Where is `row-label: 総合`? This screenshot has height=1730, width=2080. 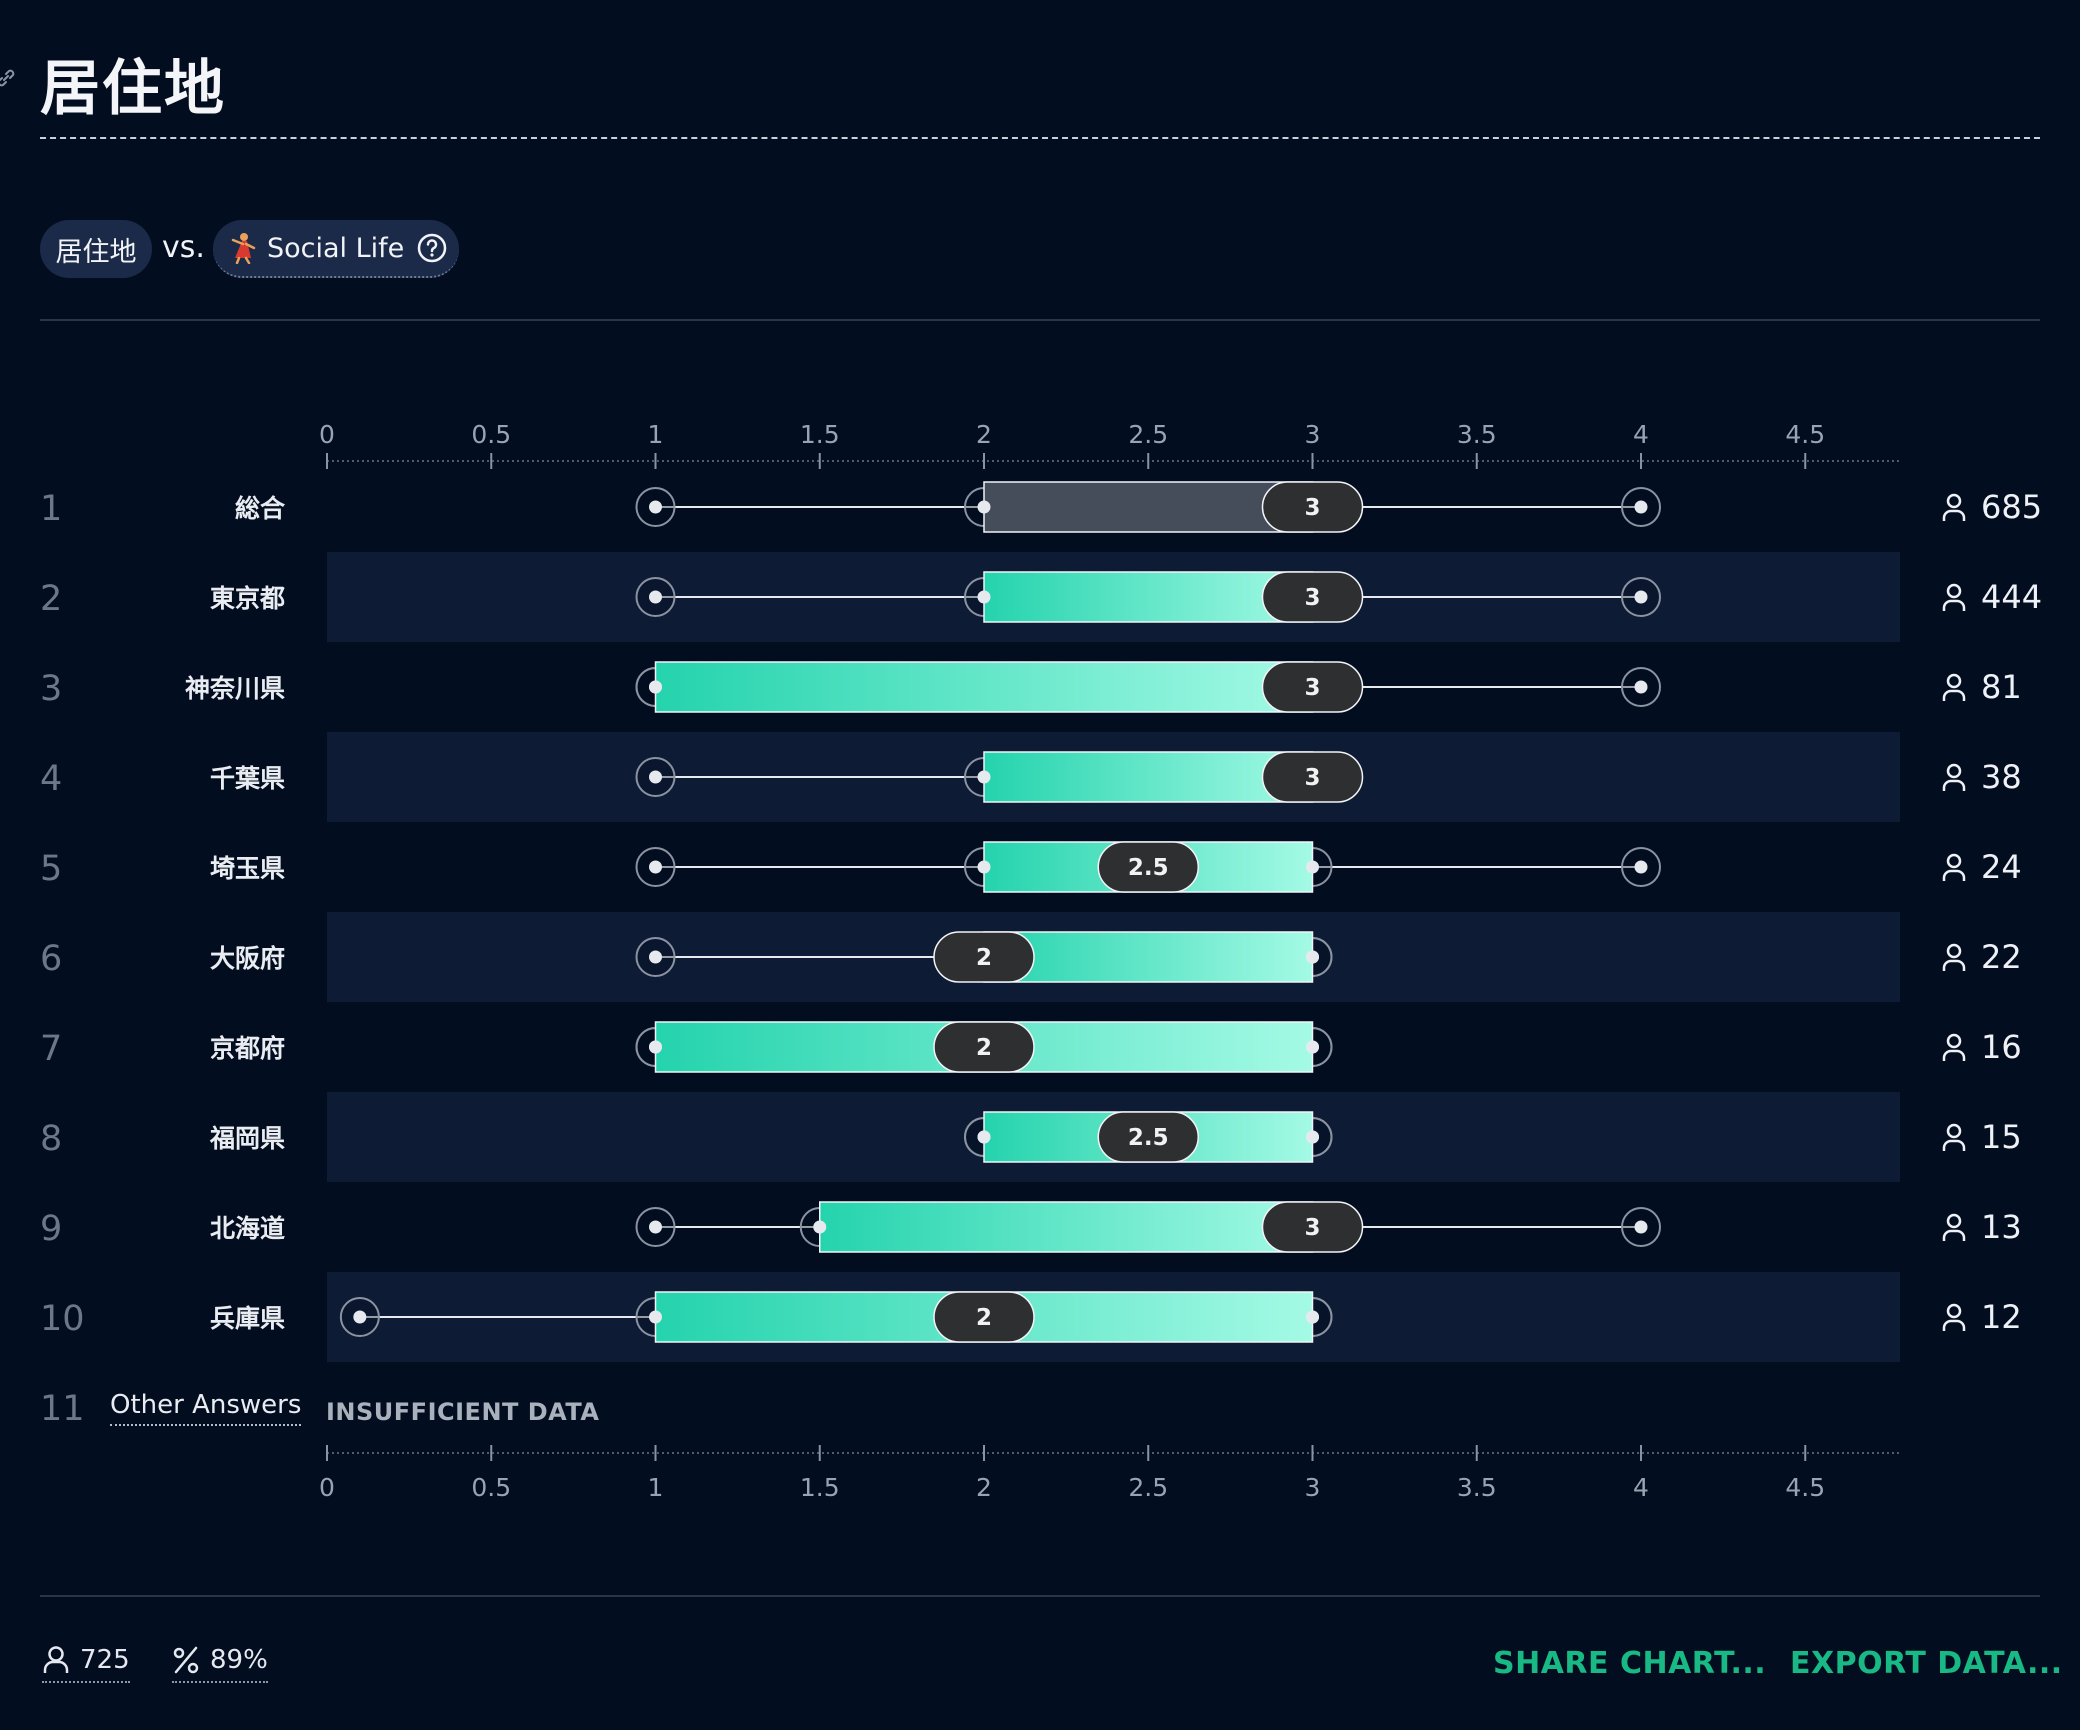
row-label: 総合 is located at coordinates (260, 508).